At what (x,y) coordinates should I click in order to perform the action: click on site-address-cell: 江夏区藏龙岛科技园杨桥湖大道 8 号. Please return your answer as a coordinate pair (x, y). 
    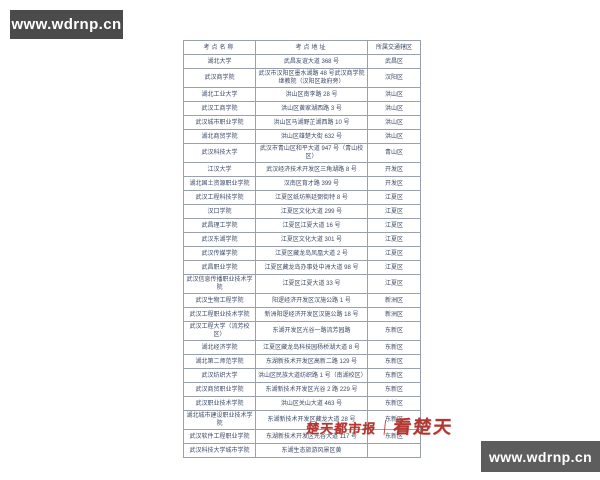
    Looking at the image, I should click on (311, 347).